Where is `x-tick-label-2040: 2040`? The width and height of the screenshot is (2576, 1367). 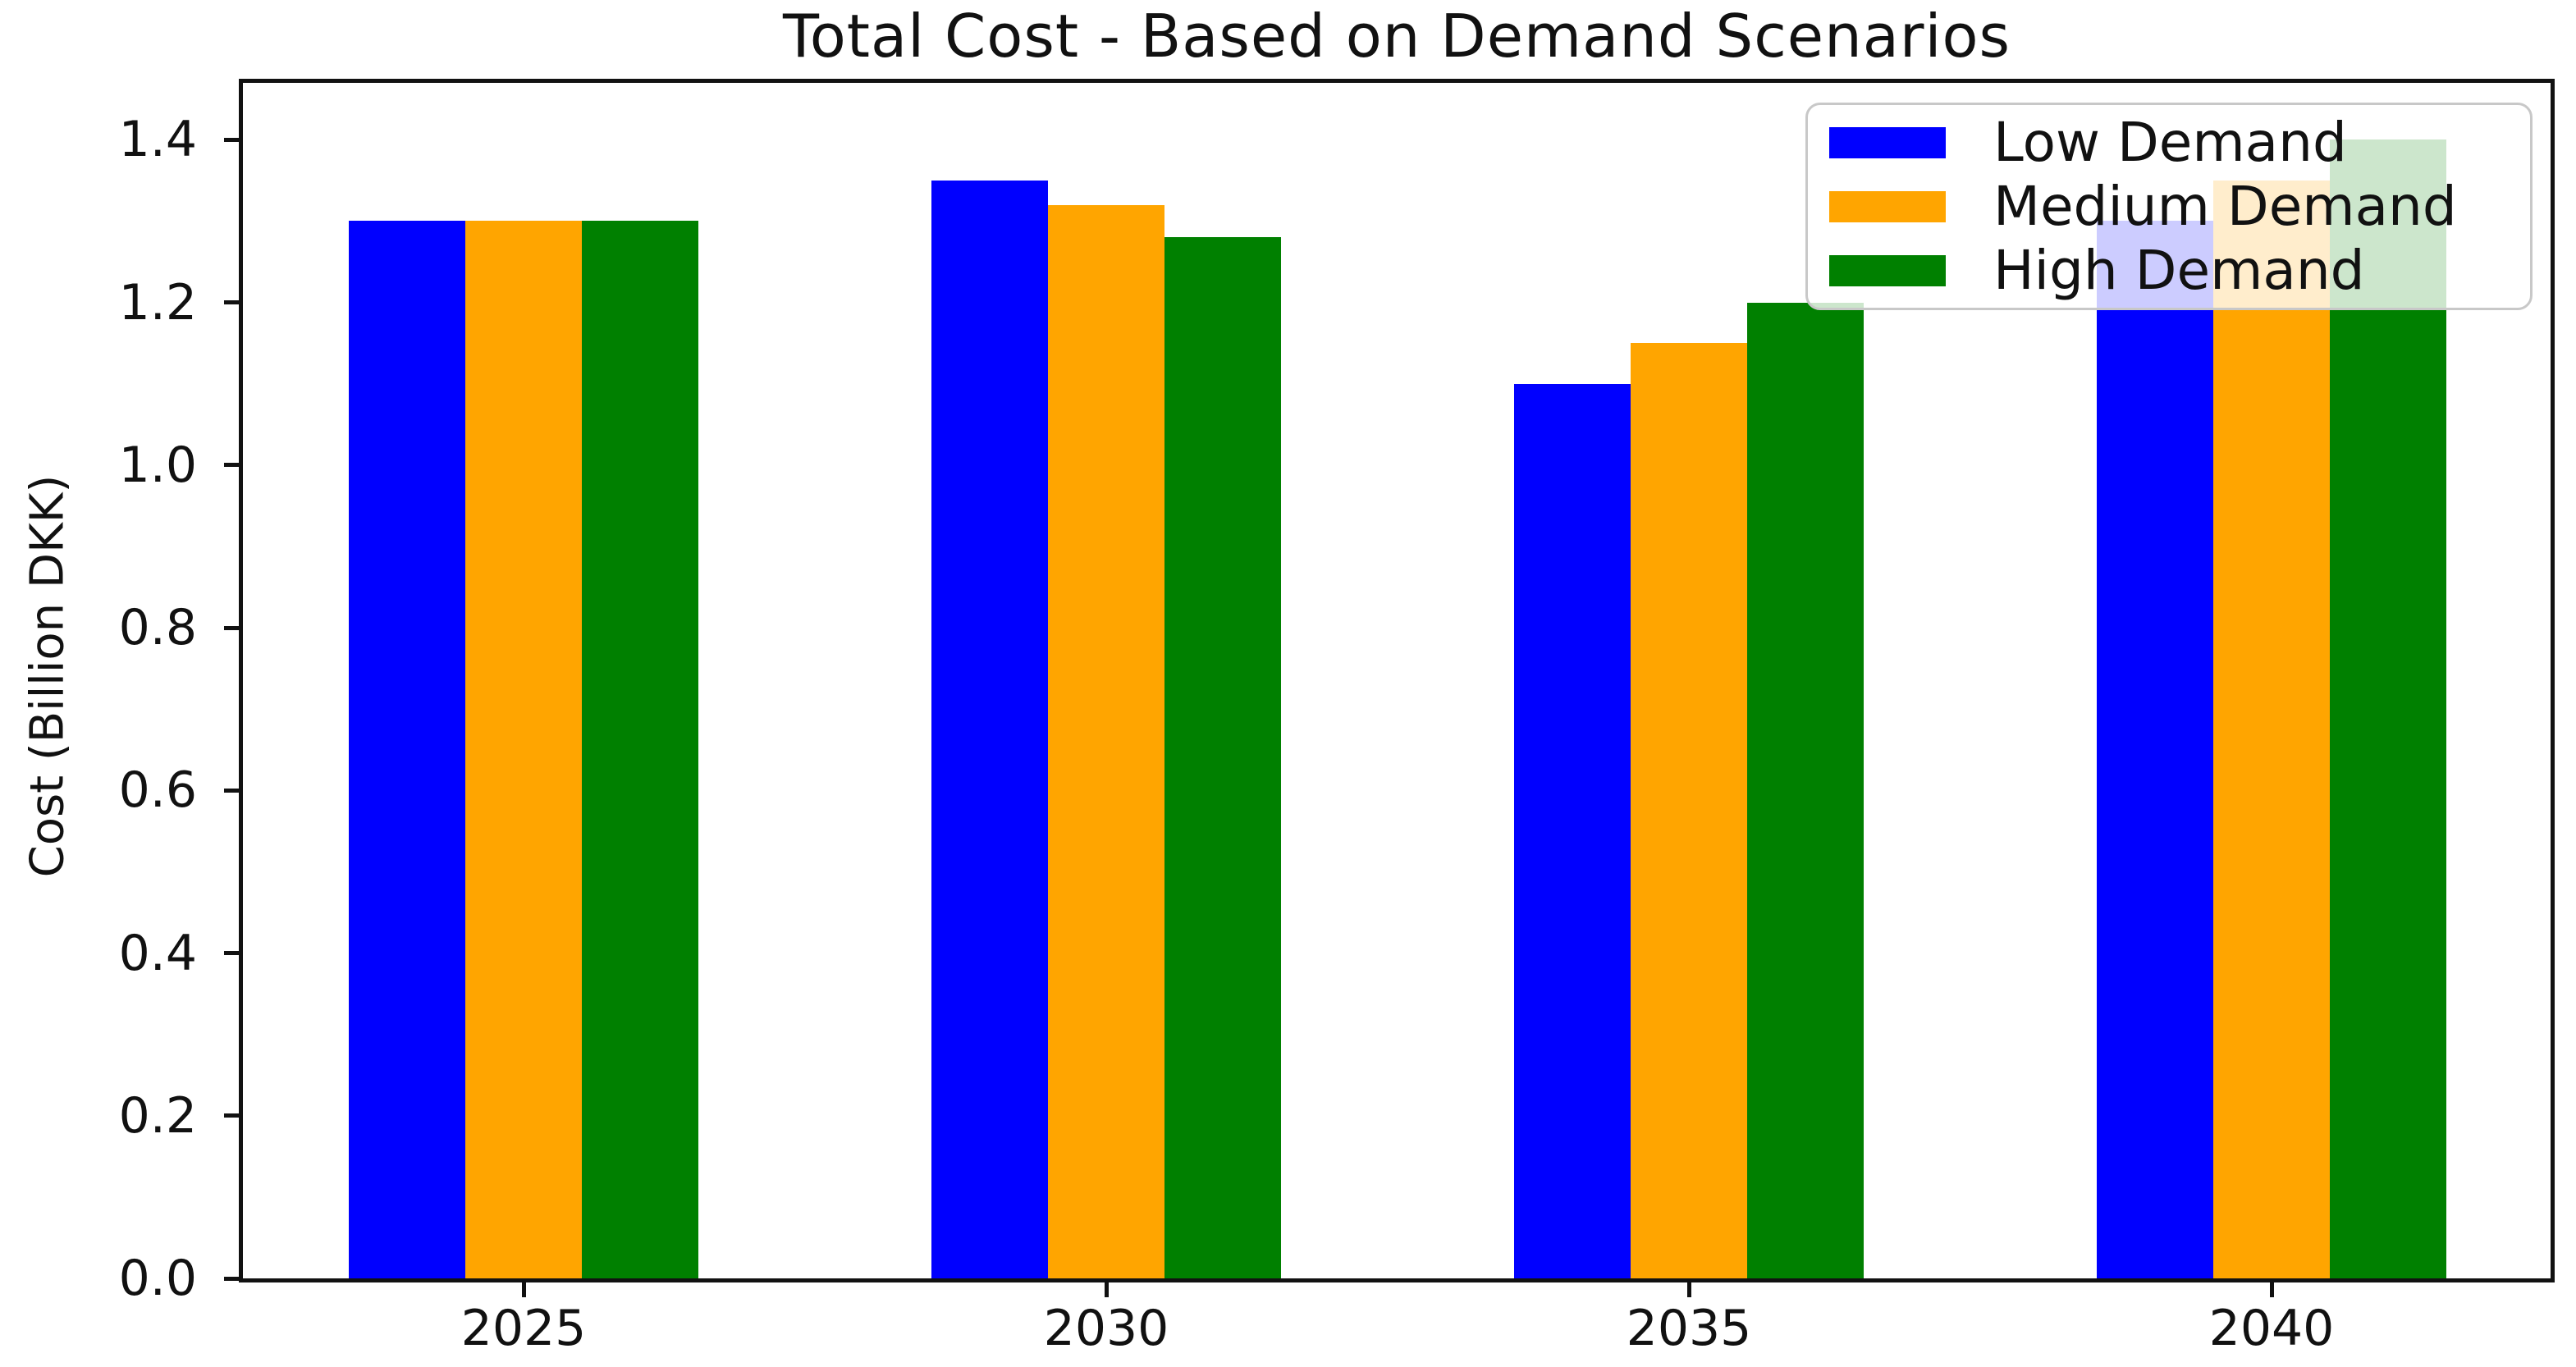 x-tick-label-2040: 2040 is located at coordinates (2271, 1328).